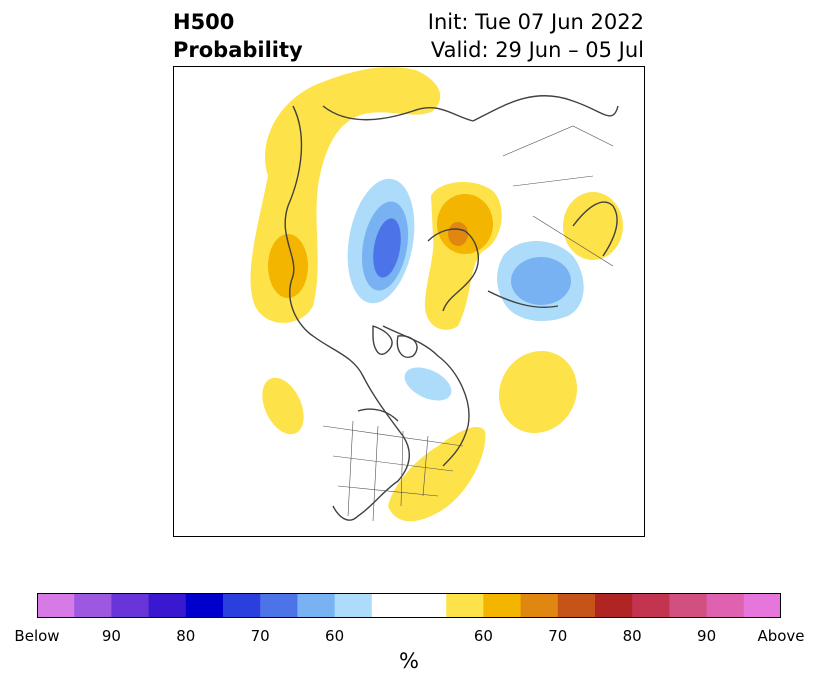  What do you see at coordinates (238, 36) in the screenshot?
I see `title-left: H500 Probability` at bounding box center [238, 36].